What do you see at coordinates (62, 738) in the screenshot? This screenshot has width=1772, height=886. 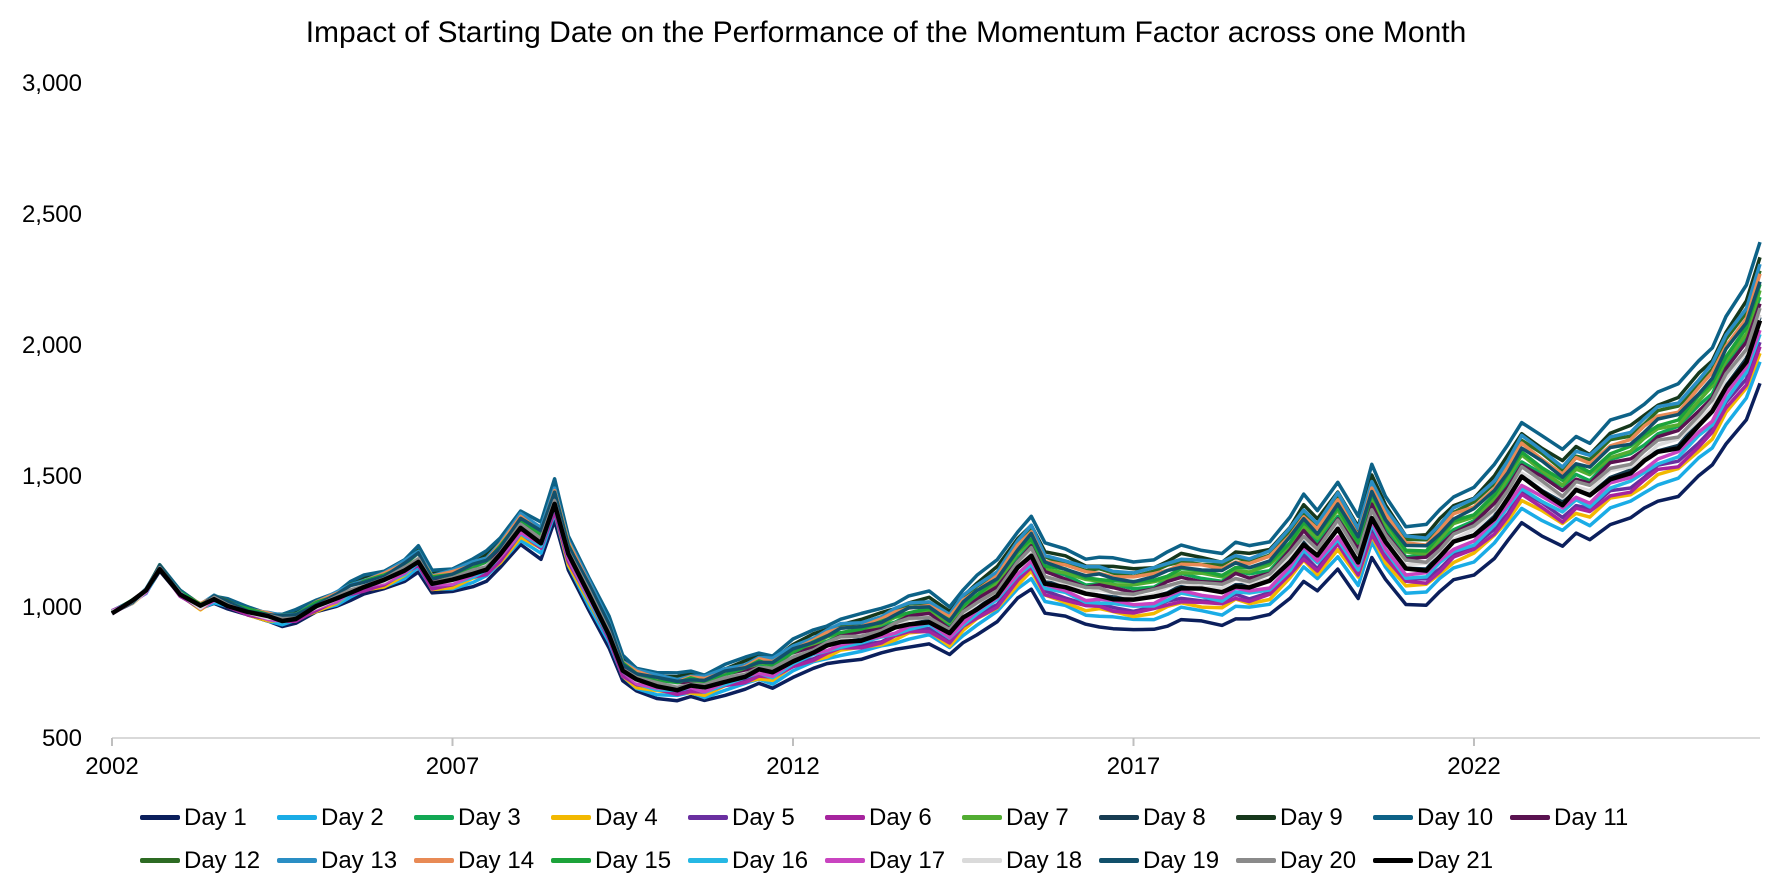 I see `y-tick-label: 500` at bounding box center [62, 738].